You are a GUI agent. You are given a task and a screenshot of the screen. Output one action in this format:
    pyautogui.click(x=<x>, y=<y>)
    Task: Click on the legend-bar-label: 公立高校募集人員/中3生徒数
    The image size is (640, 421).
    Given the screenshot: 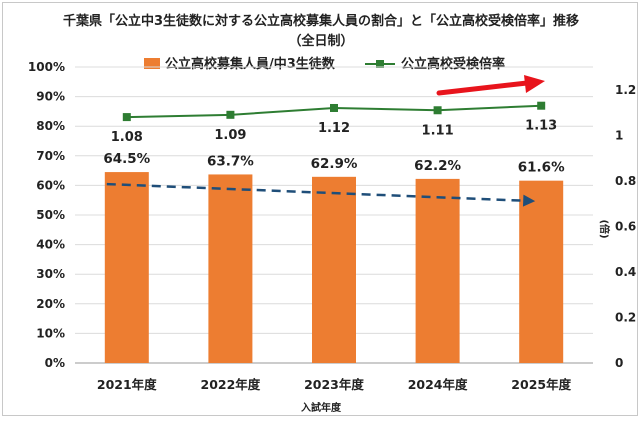 What is the action you would take?
    pyautogui.click(x=250, y=64)
    